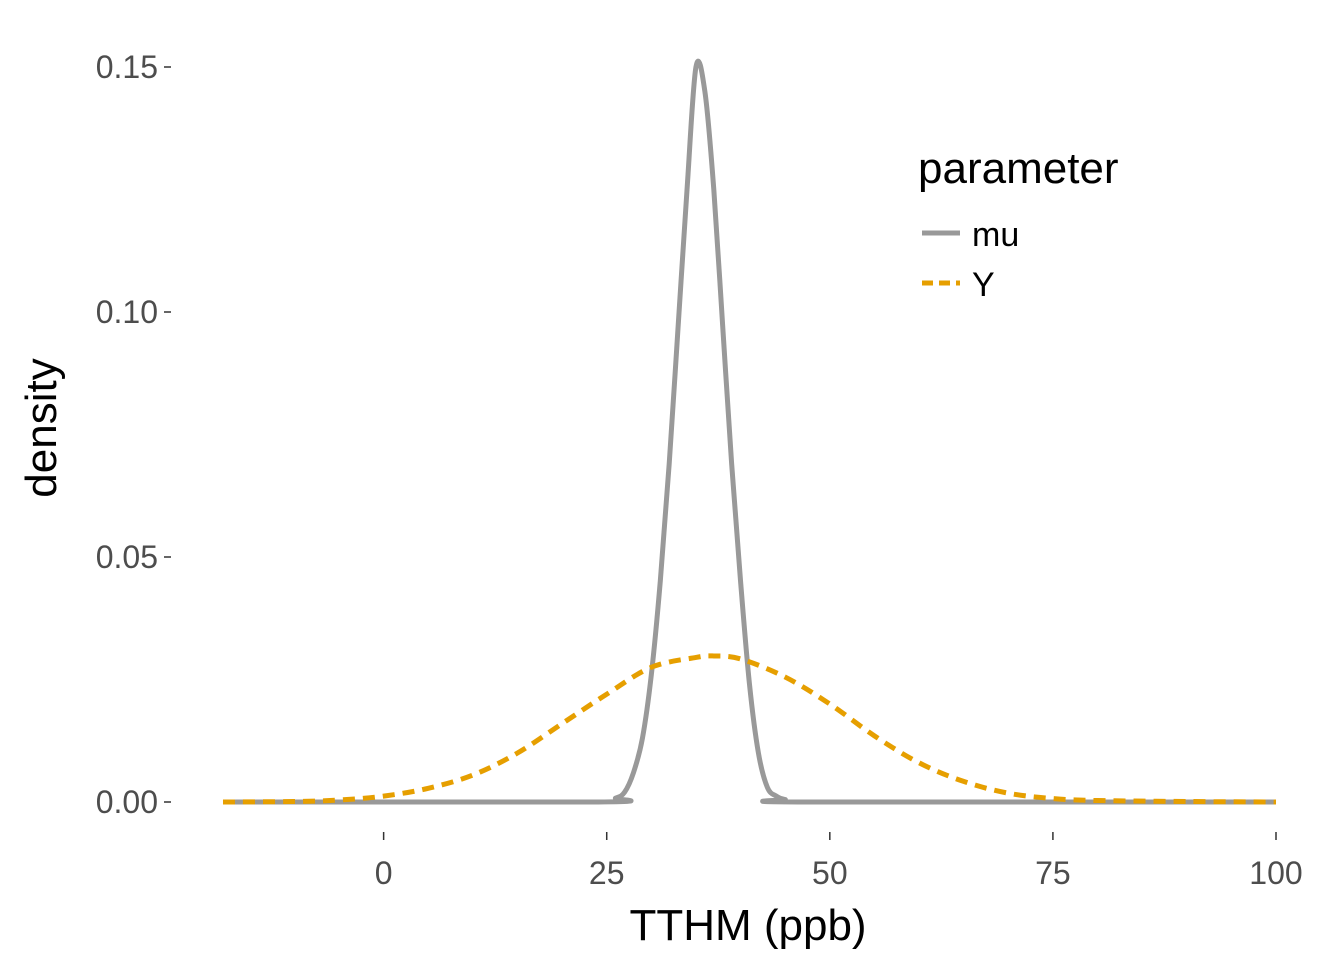  I want to click on legend: parameter mu Y, so click(1018, 224).